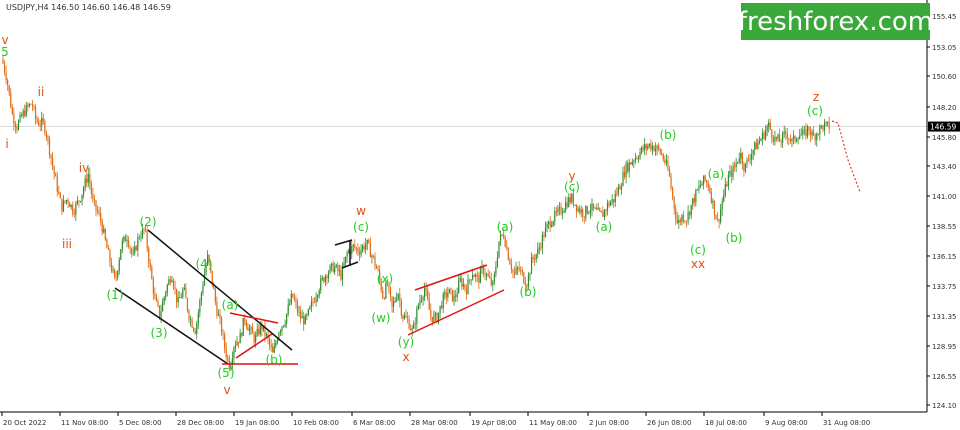 This screenshot has width=960, height=430. Describe the element at coordinates (505, 227) in the screenshot. I see `wave-label: (a)` at that location.